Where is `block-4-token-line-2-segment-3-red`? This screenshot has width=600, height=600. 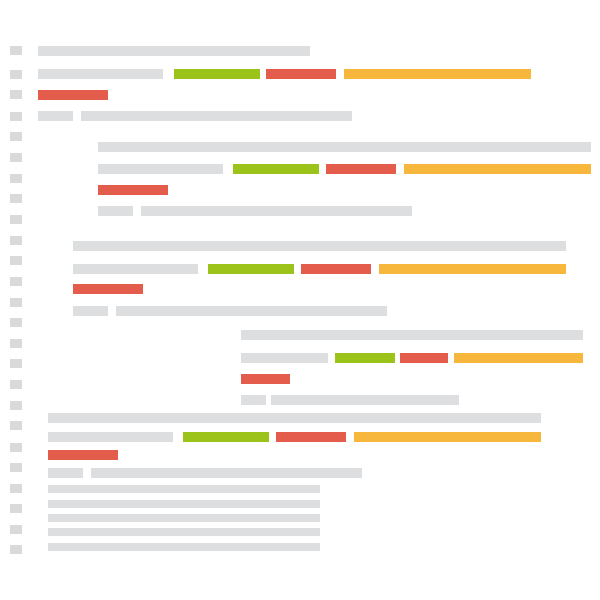
block-4-token-line-2-segment-3-red is located at coordinates (424, 358).